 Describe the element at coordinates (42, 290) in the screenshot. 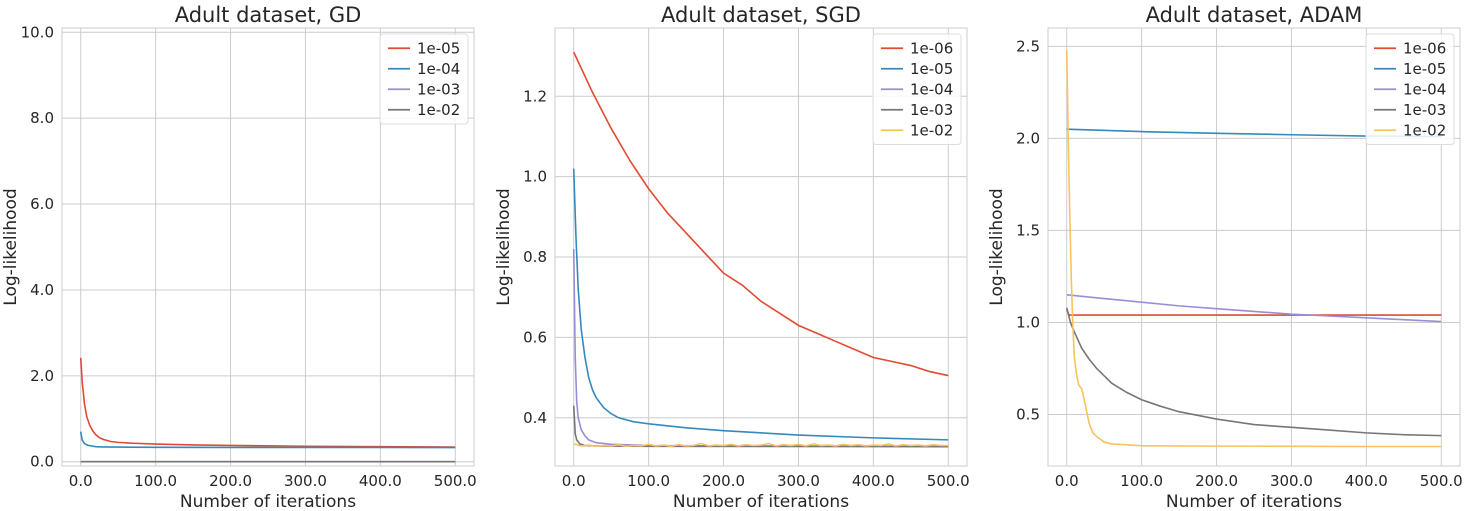

I see `y-tick-label: 4.0` at that location.